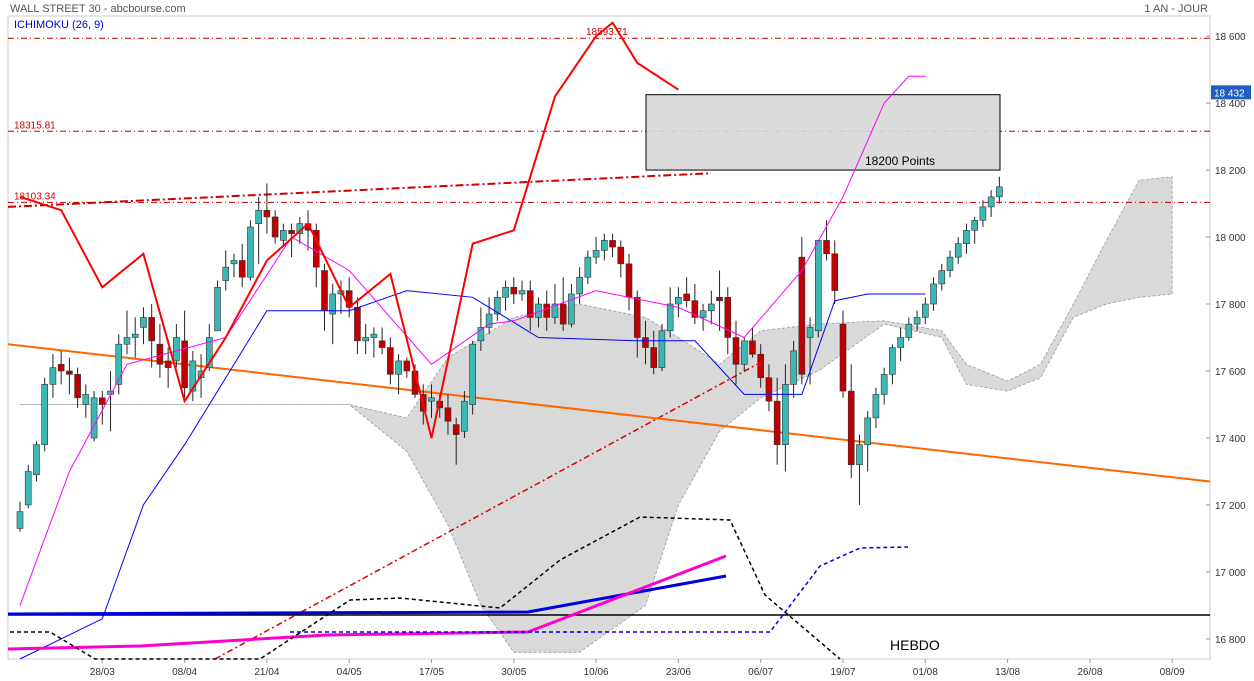 This screenshot has width=1254, height=681. I want to click on x-tick-label: 10/06, so click(596, 672).